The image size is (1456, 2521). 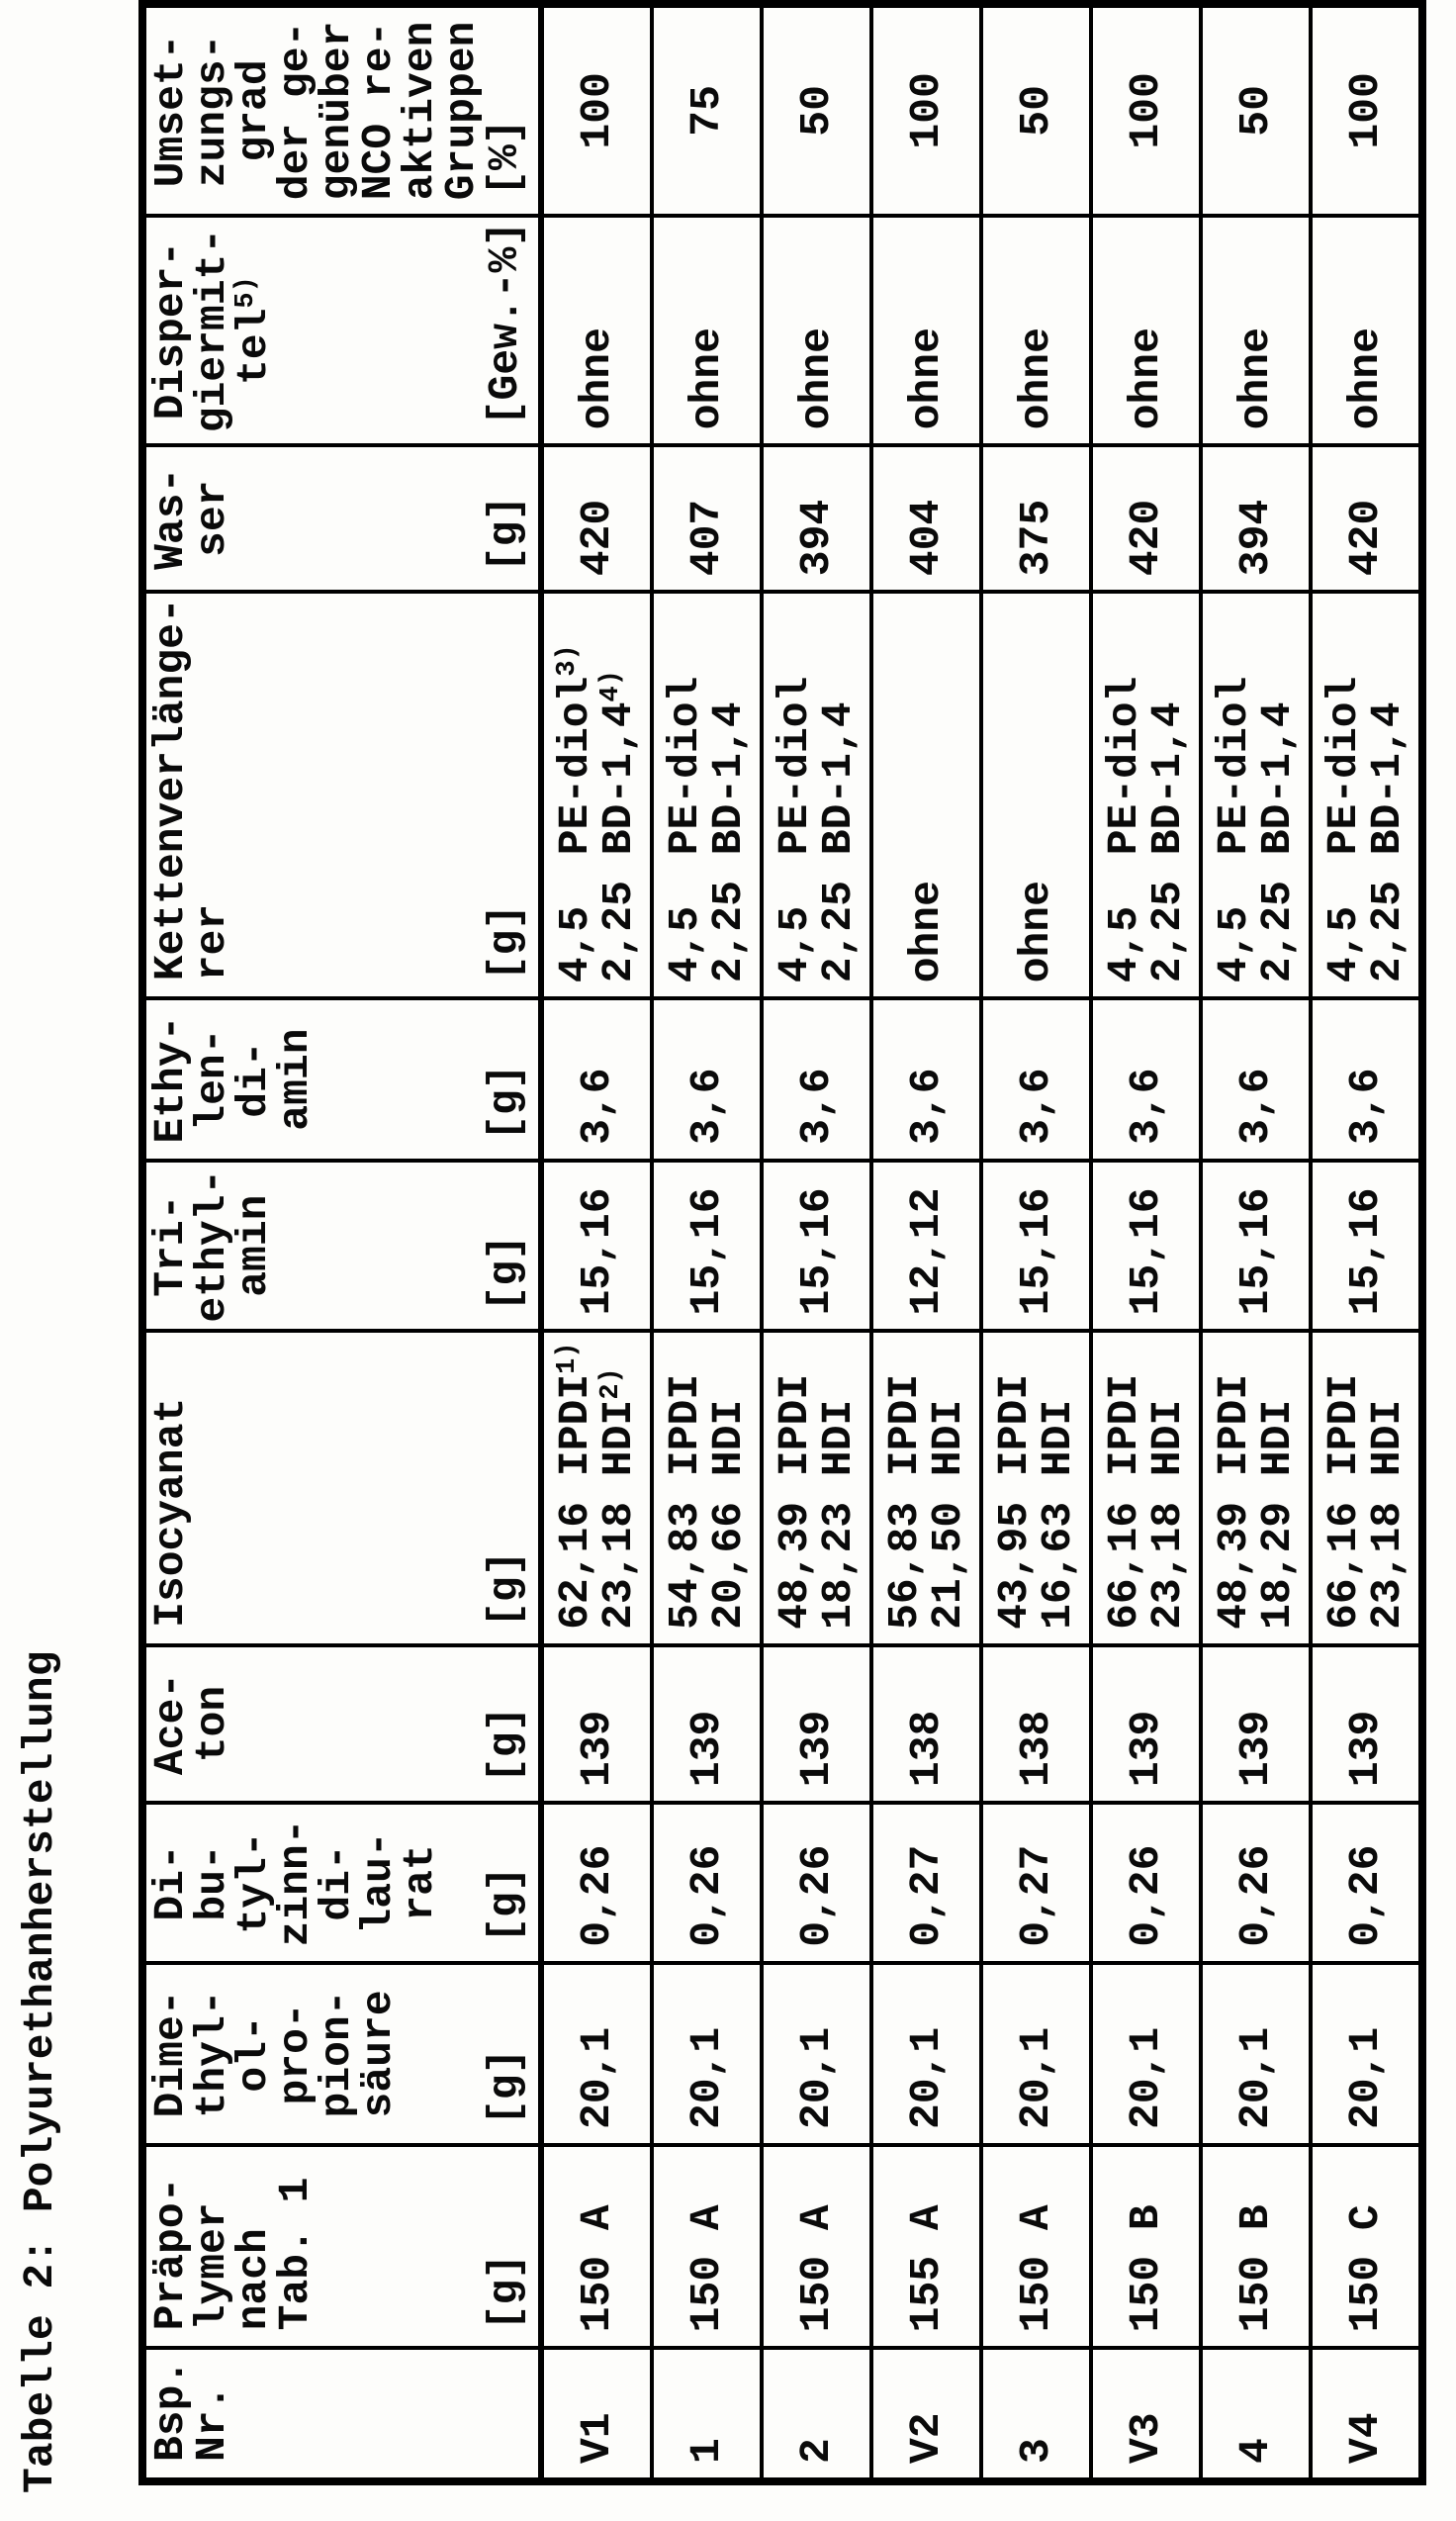 I want to click on unit-label: [Gew.-%], so click(x=505, y=323).